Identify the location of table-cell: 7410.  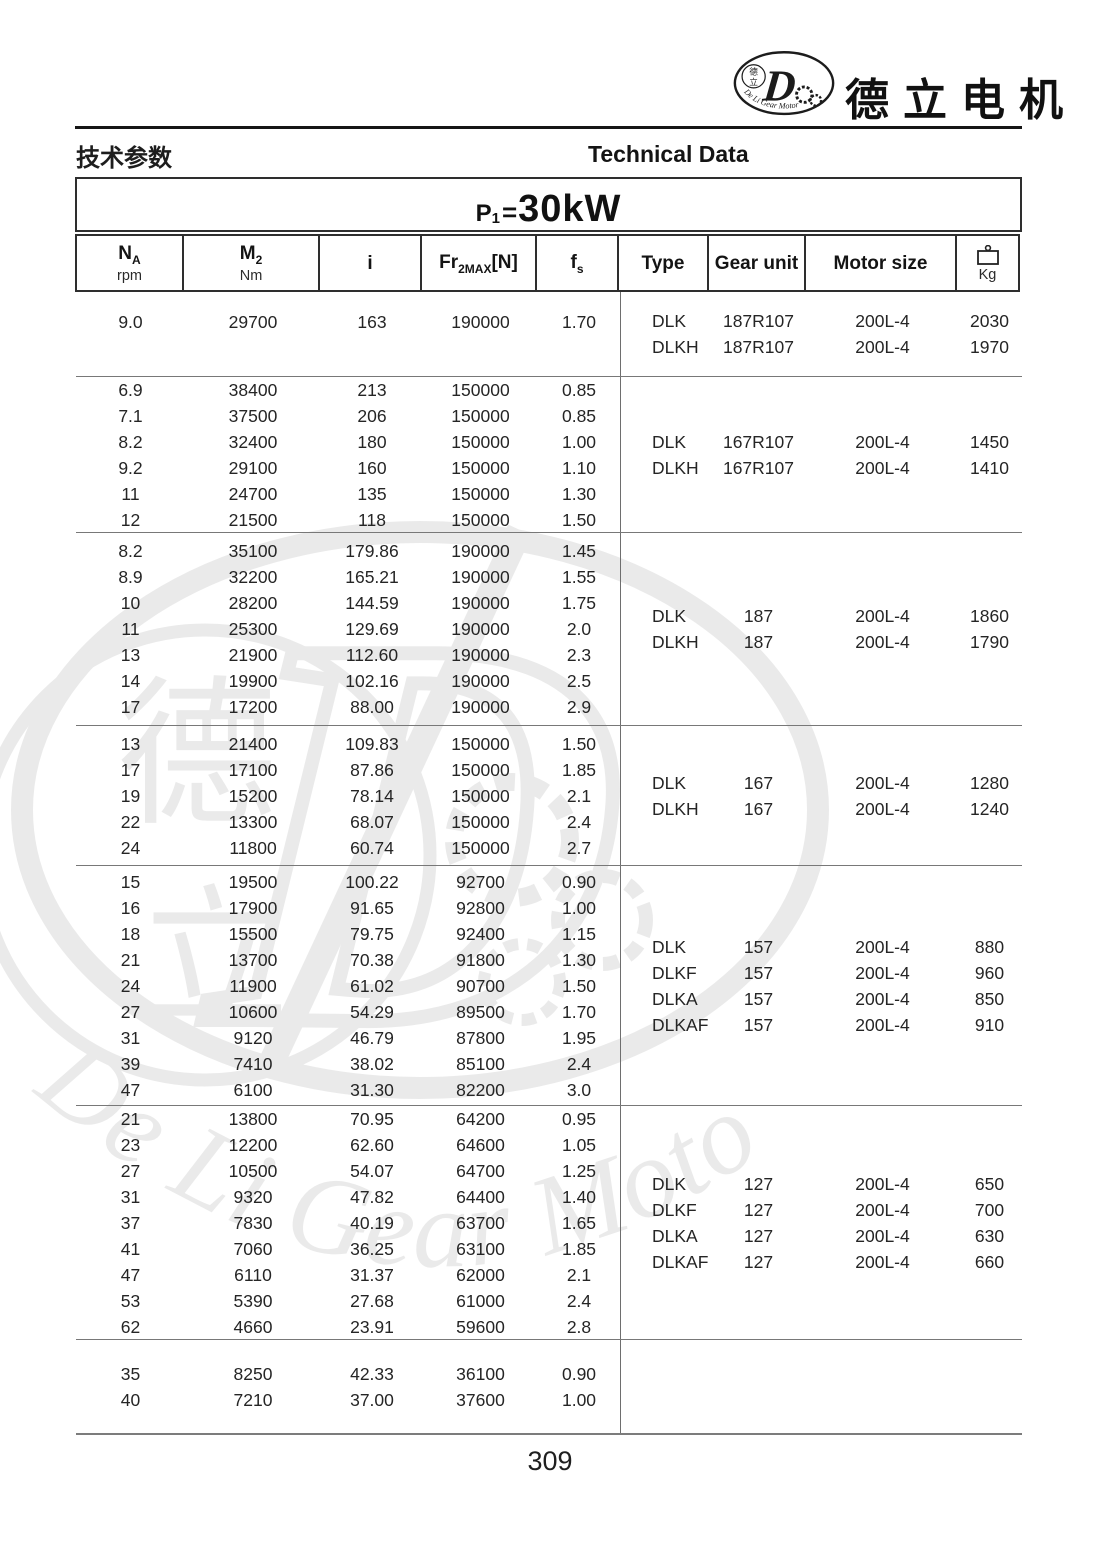
(253, 1063).